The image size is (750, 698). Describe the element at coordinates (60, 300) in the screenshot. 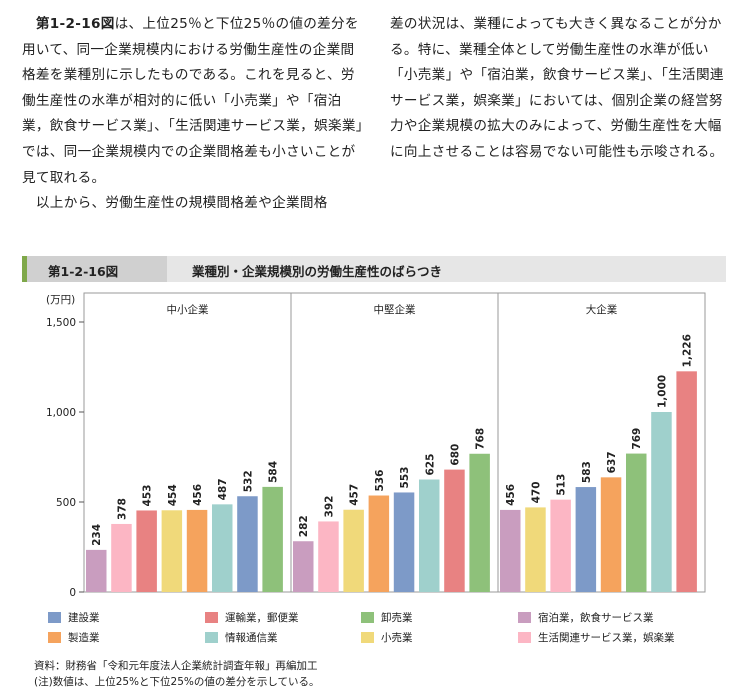

I see `y-axis-label: (万円)` at that location.